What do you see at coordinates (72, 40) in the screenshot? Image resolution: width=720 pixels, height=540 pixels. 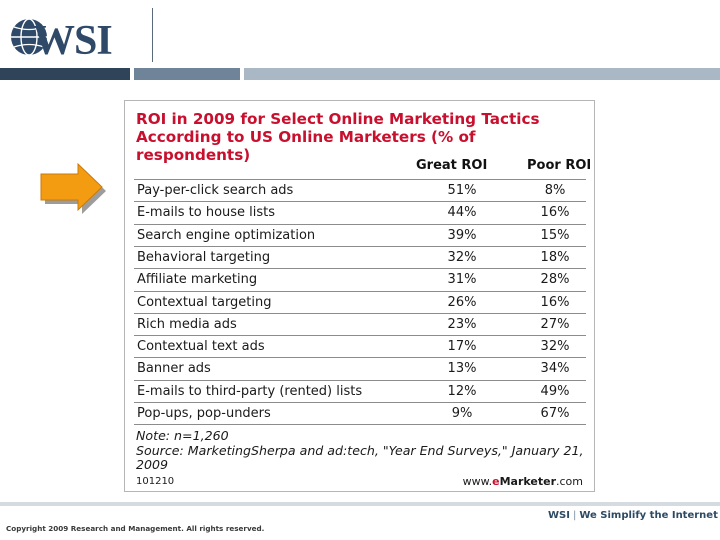 I see `logo-text: WSI` at bounding box center [72, 40].